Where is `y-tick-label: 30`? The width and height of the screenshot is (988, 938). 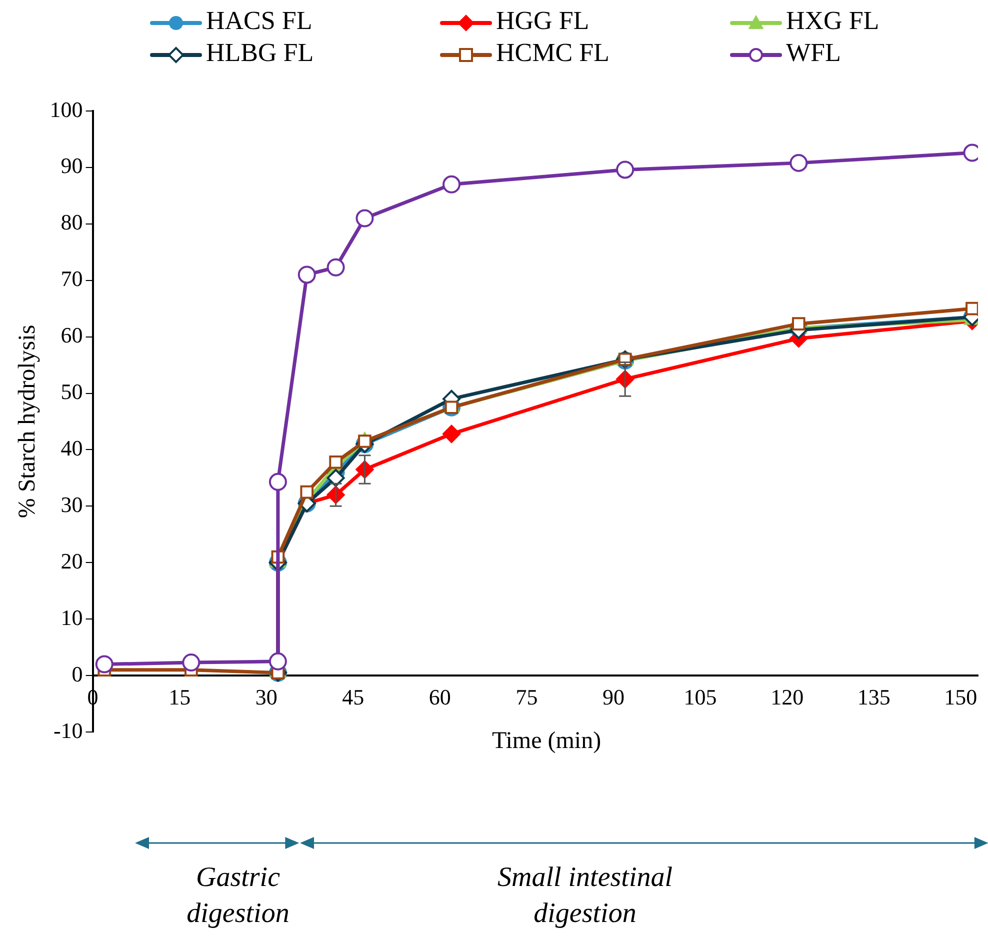
y-tick-label: 30 is located at coordinates (71, 504).